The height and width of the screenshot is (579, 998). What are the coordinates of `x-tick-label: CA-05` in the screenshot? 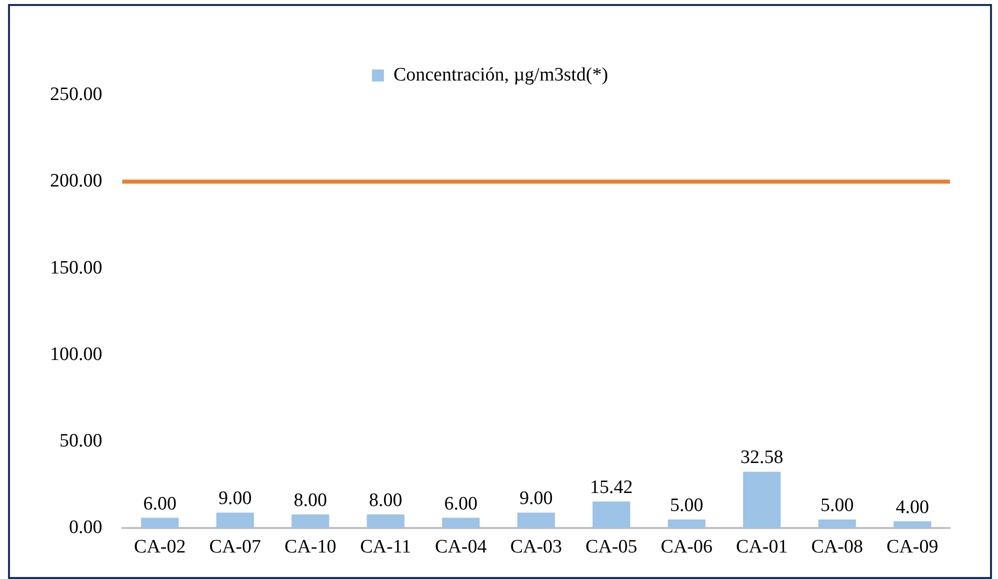 It's located at (612, 547).